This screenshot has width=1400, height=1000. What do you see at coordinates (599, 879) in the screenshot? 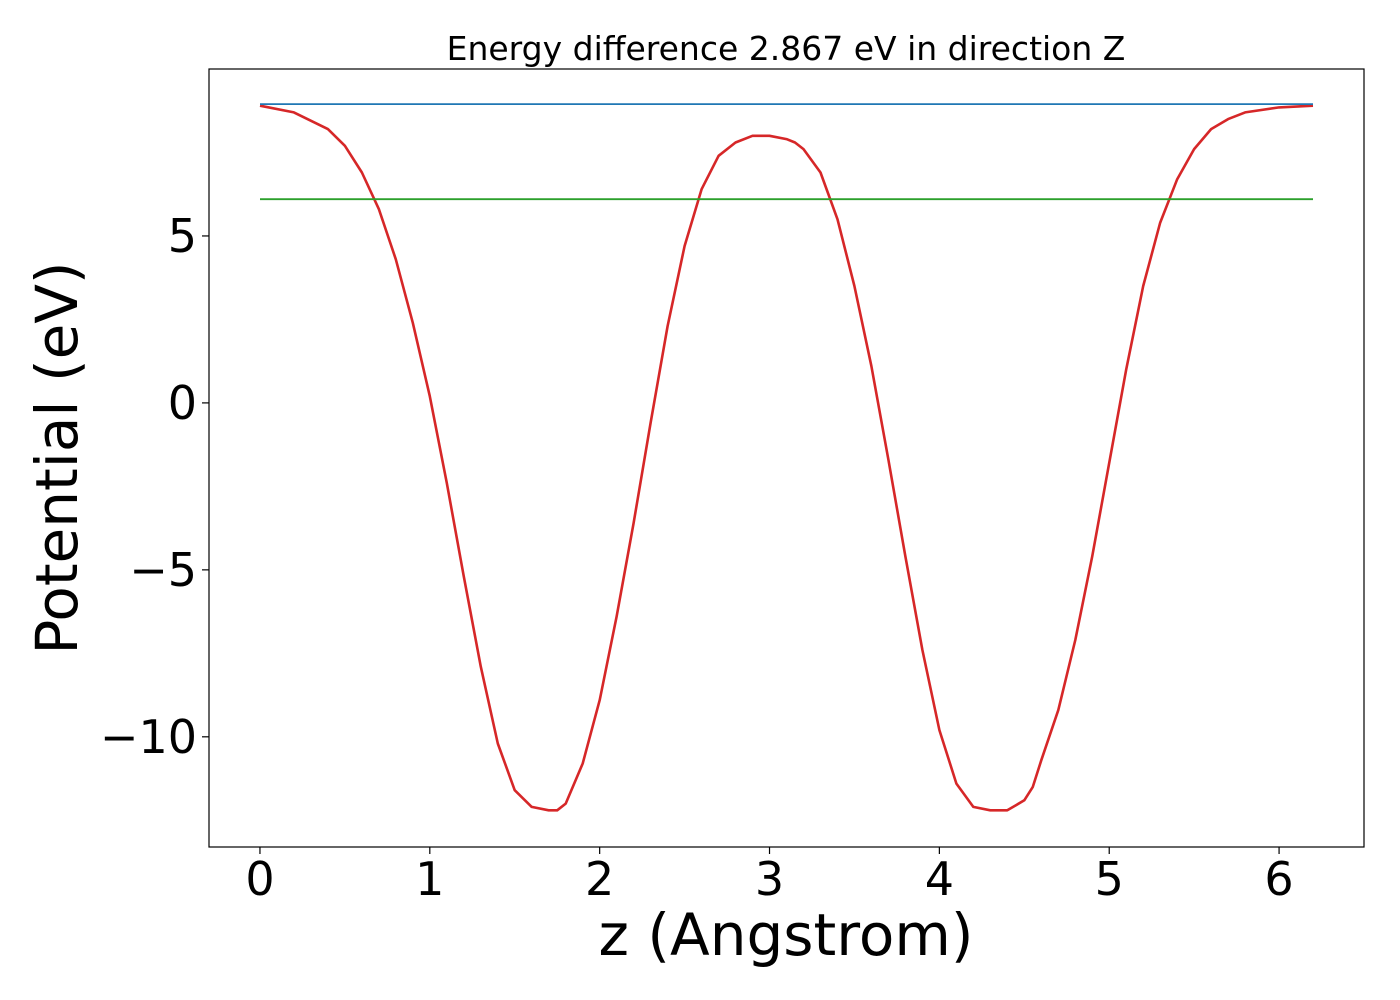
I see `x-tick-label: 2` at bounding box center [599, 879].